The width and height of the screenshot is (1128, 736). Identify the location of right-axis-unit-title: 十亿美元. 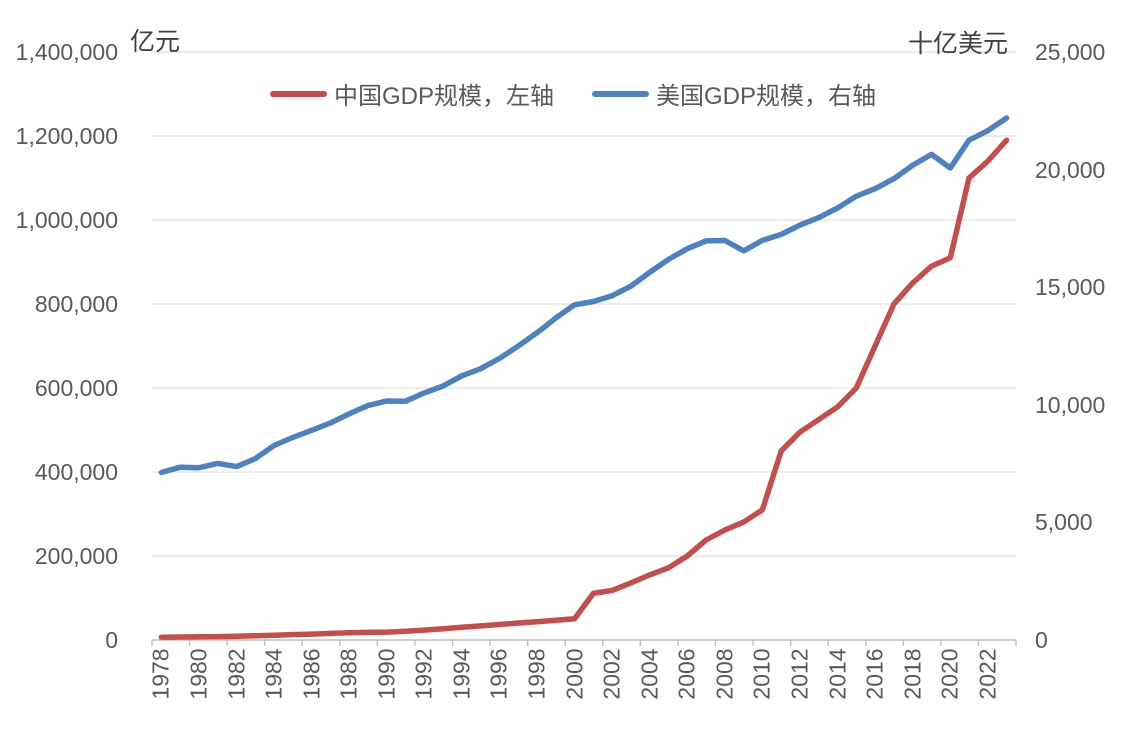
(958, 44).